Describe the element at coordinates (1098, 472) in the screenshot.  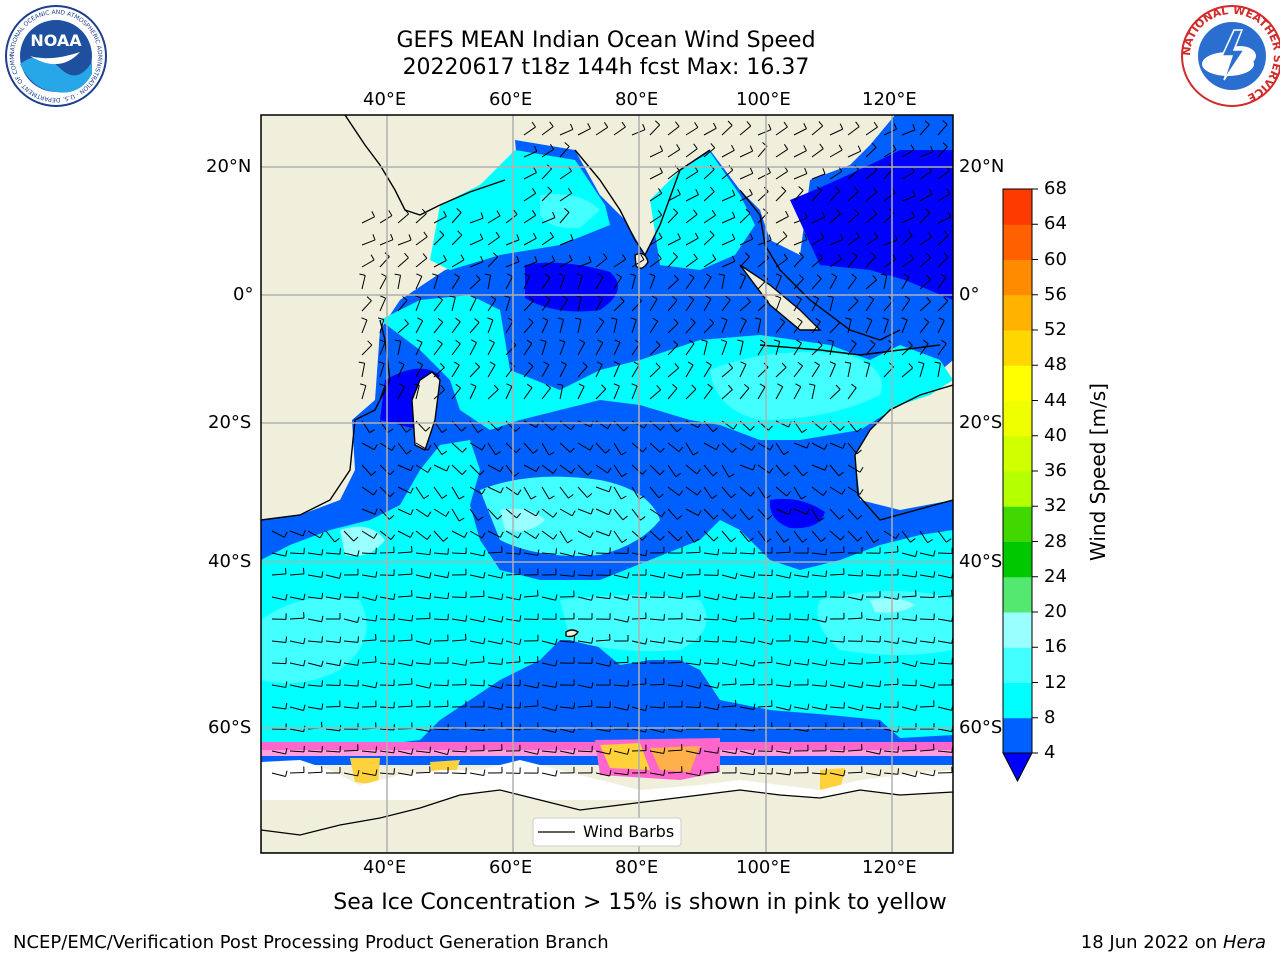
I see `colorbar-label: Wind Speed [m/s]` at that location.